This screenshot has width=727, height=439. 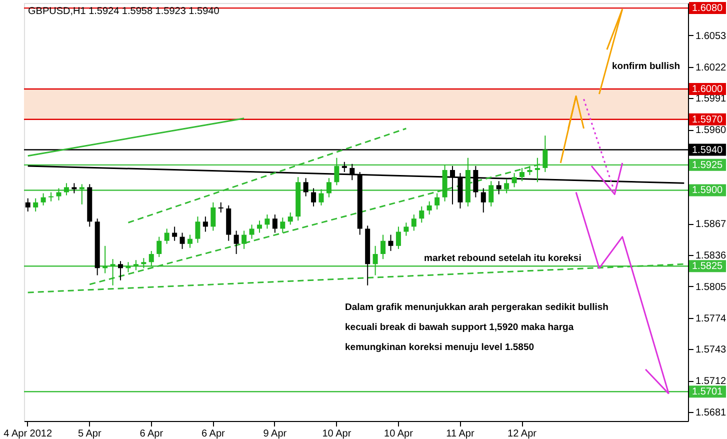 I want to click on y-tick-label: 1.5836, so click(x=711, y=256).